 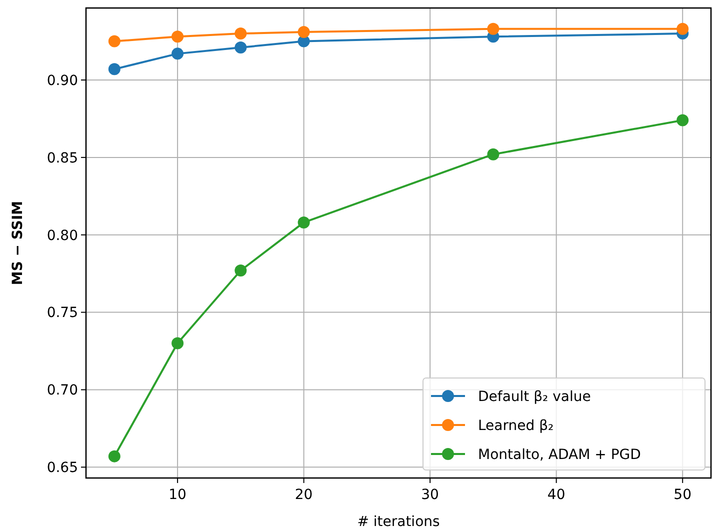 I want to click on legend-label: Learned β₂, so click(x=516, y=426).